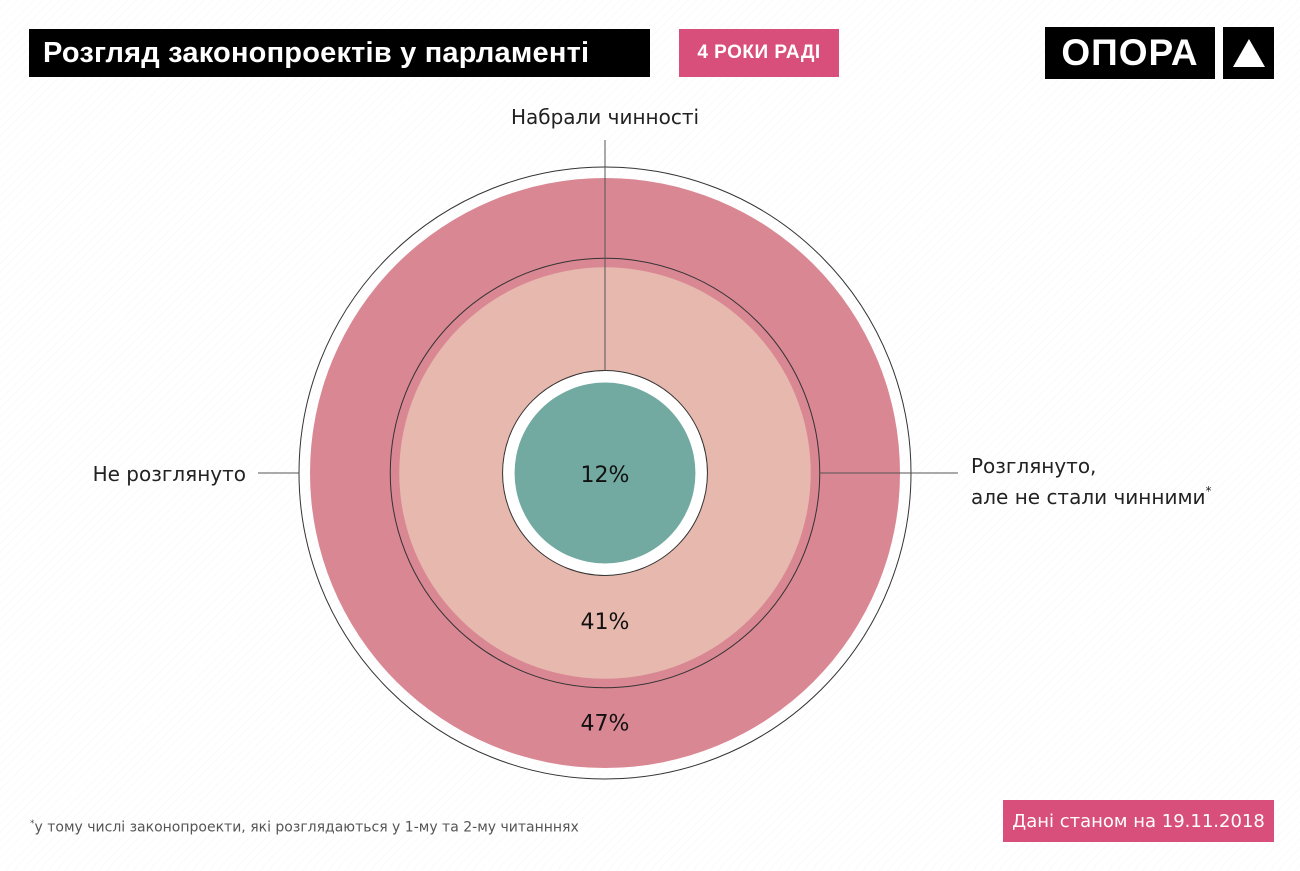 The height and width of the screenshot is (871, 1300). I want to click on period-tag-text: 4 РОКИ РАДІ, so click(759, 52).